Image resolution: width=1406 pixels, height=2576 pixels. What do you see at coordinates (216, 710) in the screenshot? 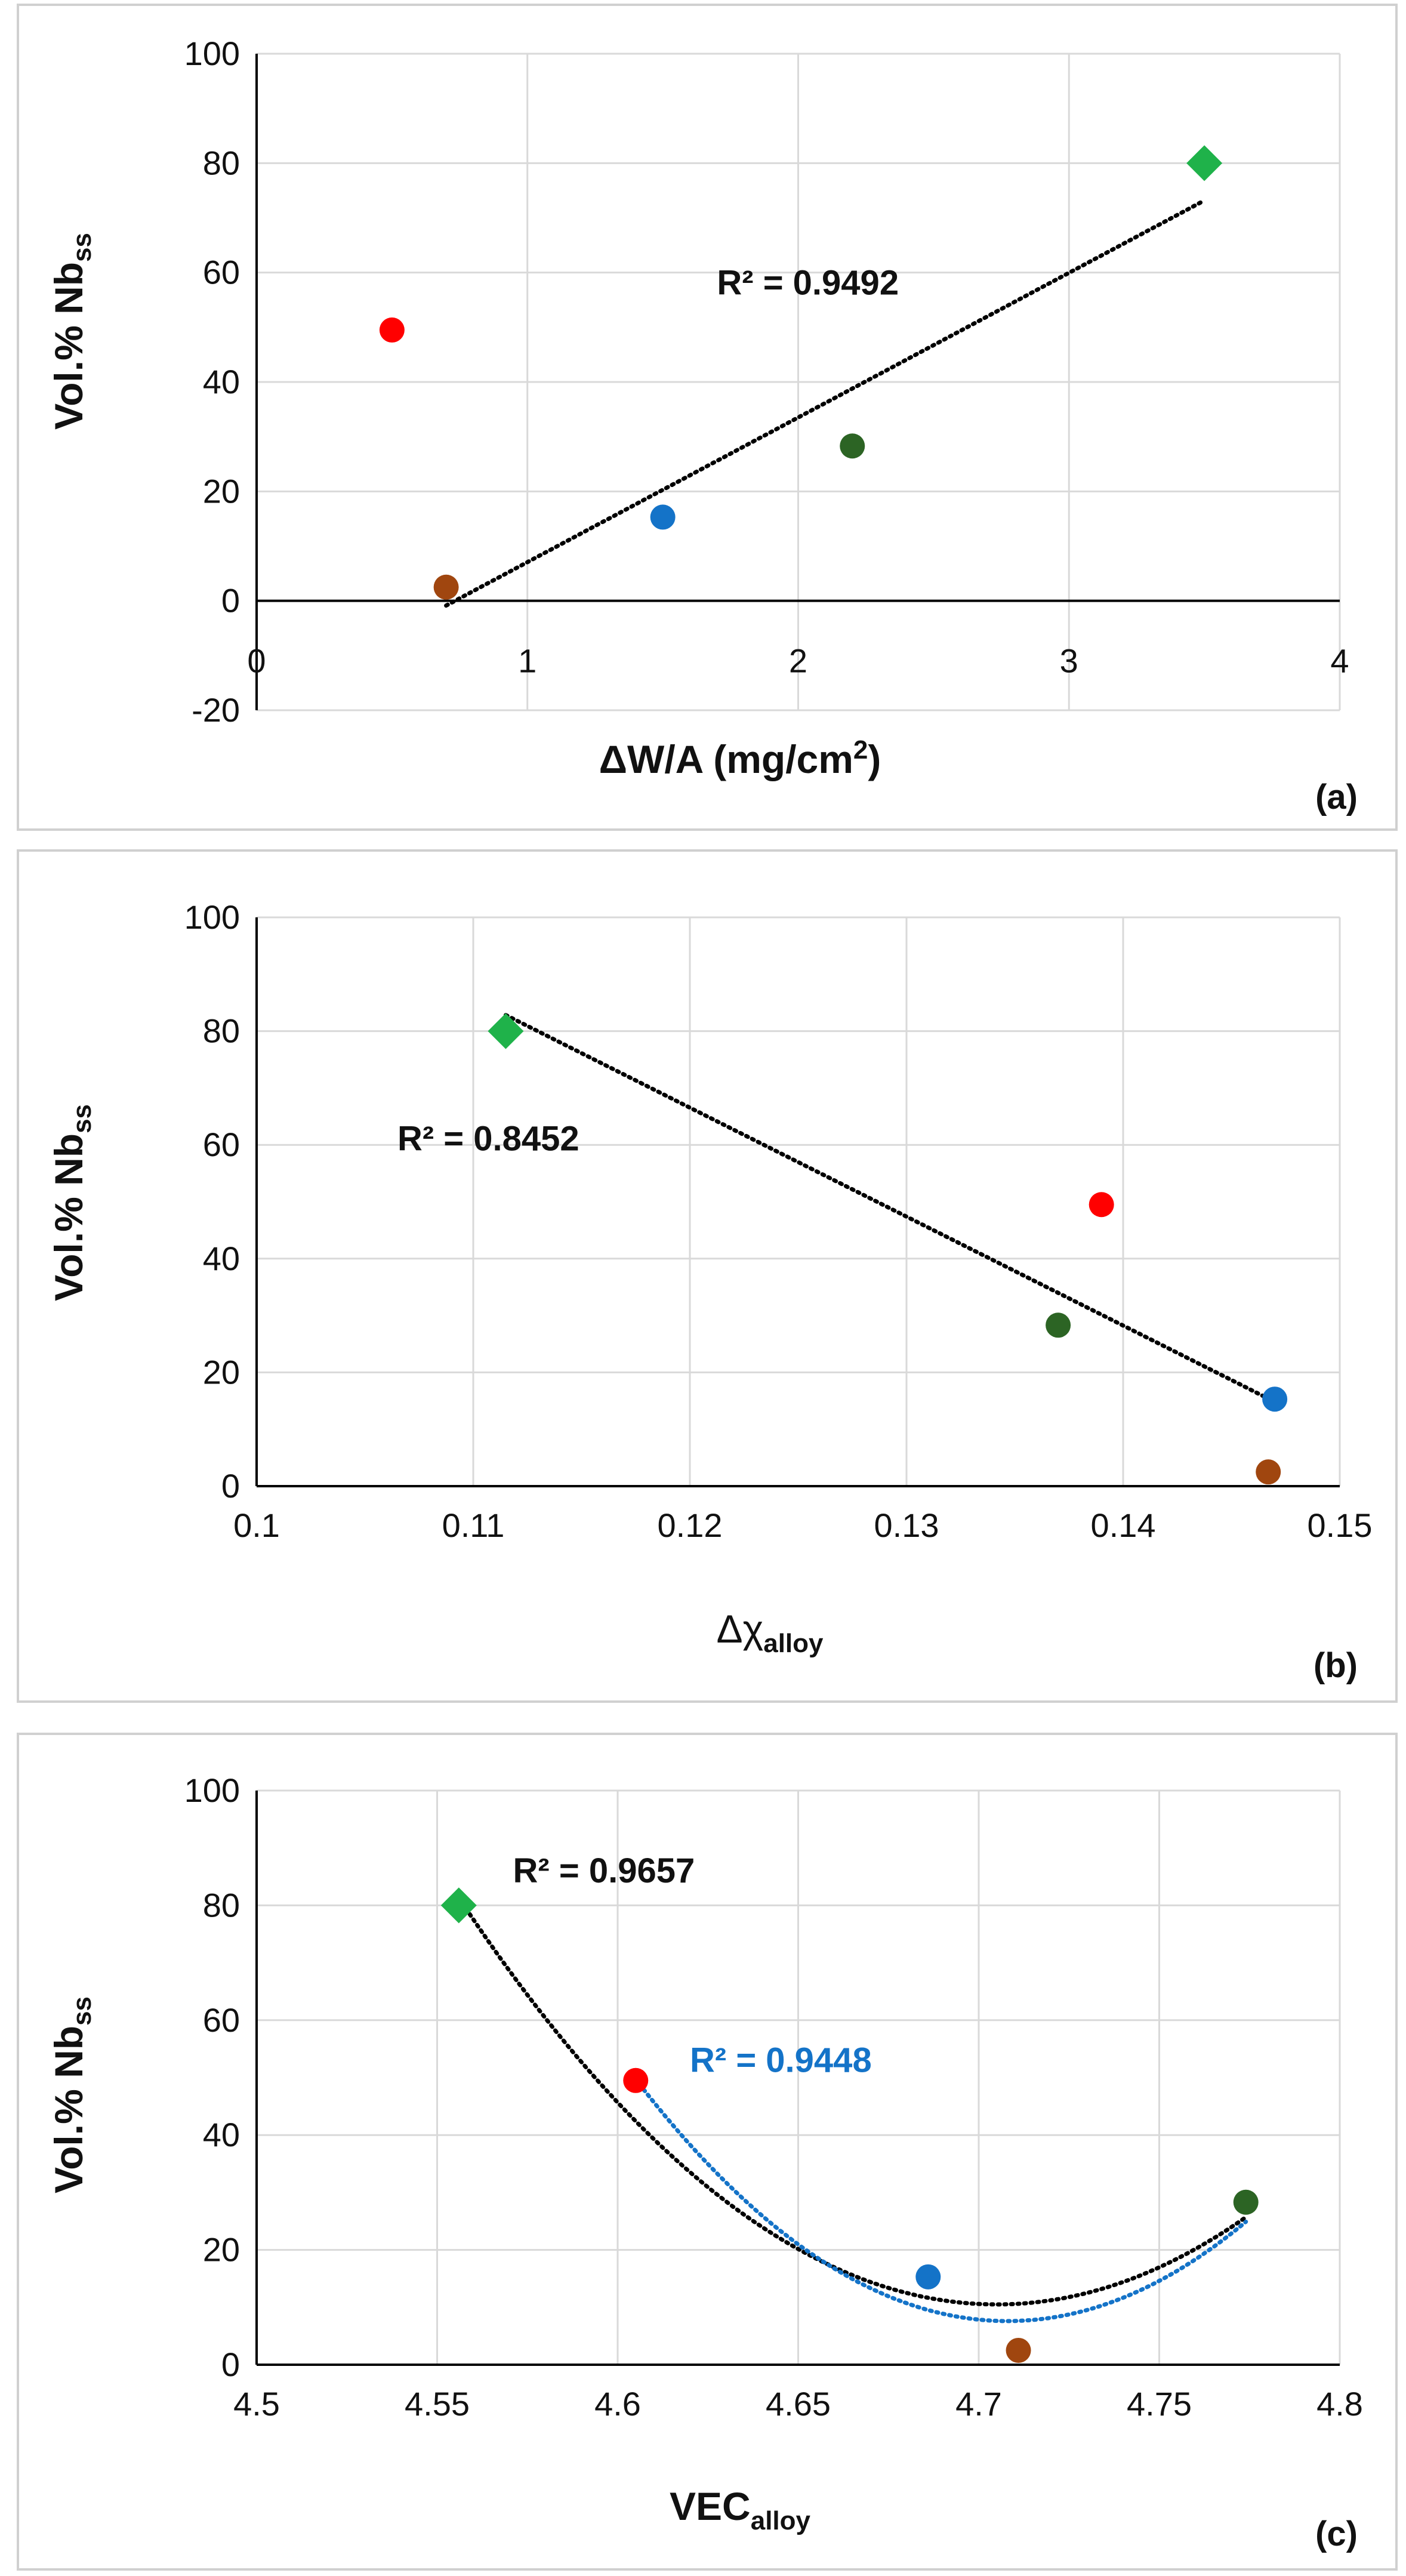
I see `y-tick-label: -20` at bounding box center [216, 710].